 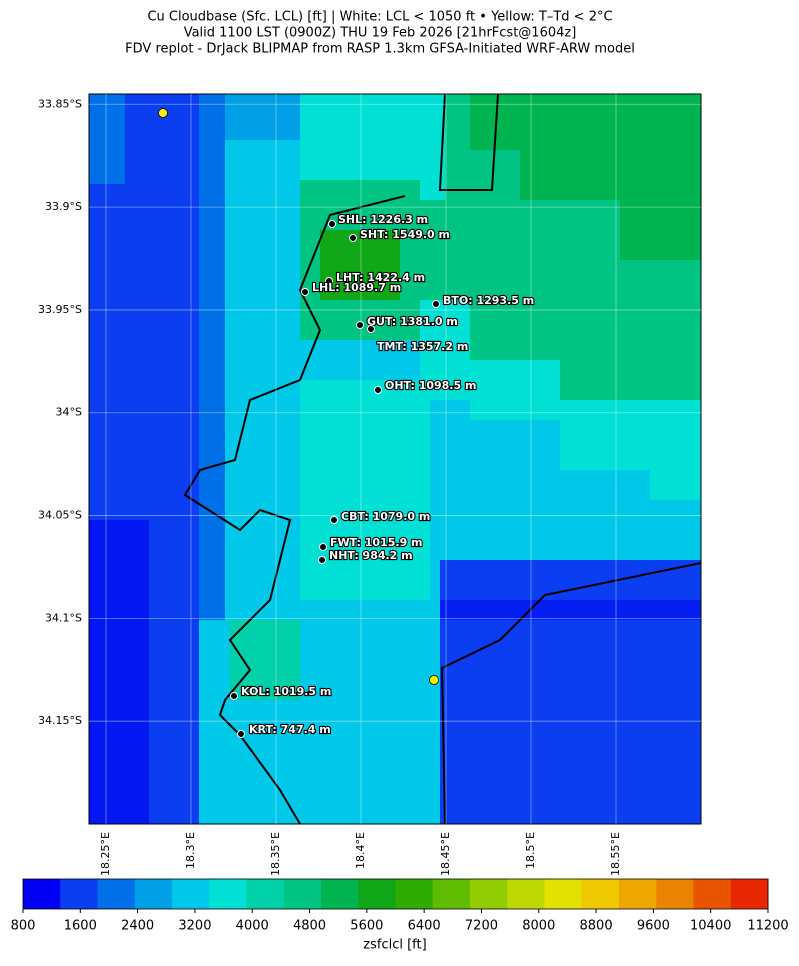 What do you see at coordinates (69, 412) in the screenshot?
I see `y-tick-label: 34°S` at bounding box center [69, 412].